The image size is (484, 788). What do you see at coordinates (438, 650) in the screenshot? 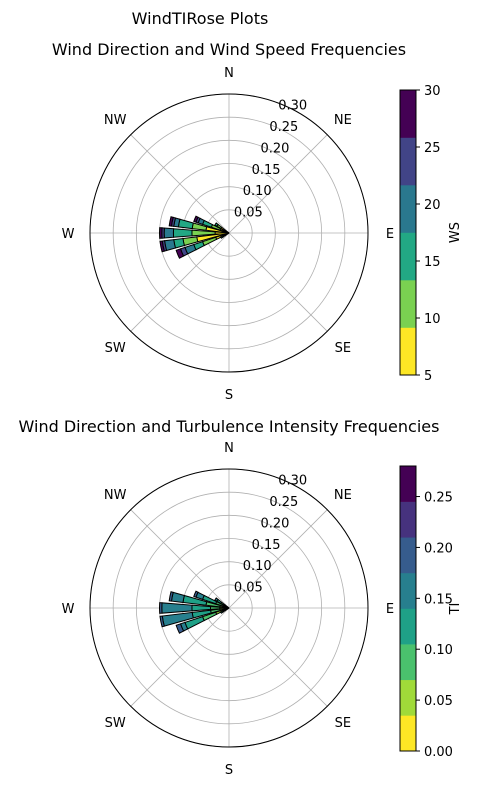
I see `colorbar-tick-label: 0.10` at bounding box center [438, 650].